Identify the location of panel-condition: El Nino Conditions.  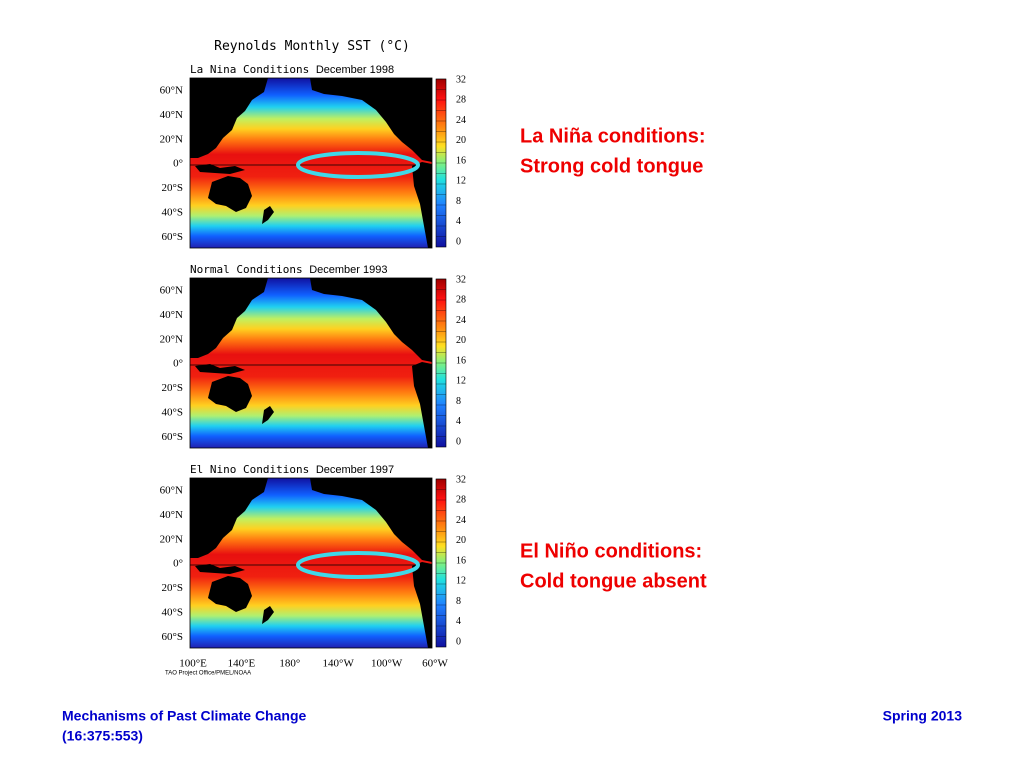
(249, 469).